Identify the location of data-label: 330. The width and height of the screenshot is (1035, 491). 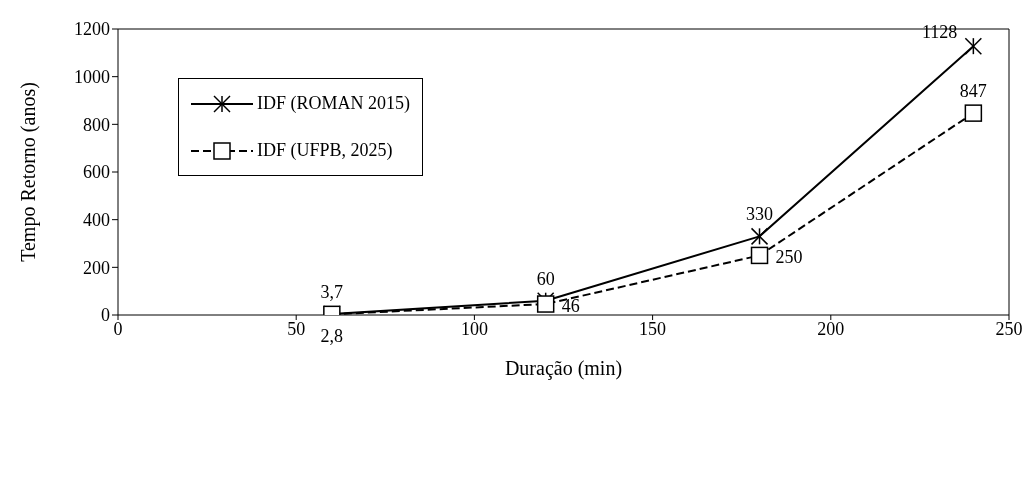
(760, 214).